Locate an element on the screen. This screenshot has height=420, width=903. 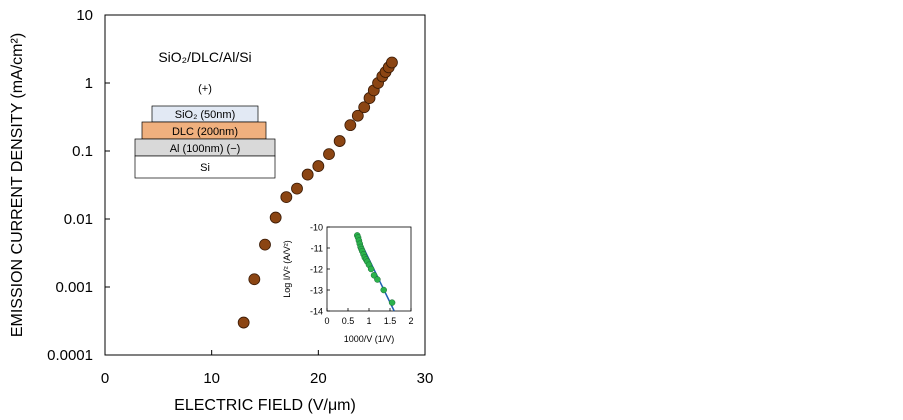
inset-y-tick-label: -12 is located at coordinates (316, 270).